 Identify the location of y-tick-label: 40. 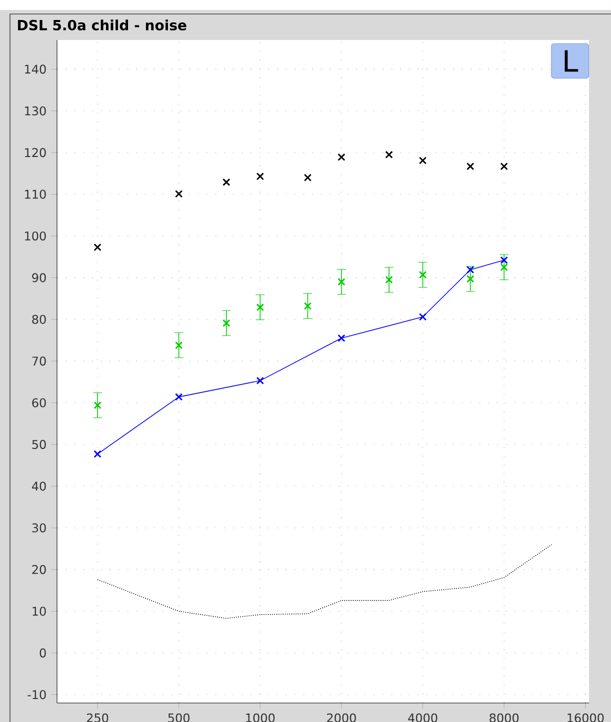
(39, 486).